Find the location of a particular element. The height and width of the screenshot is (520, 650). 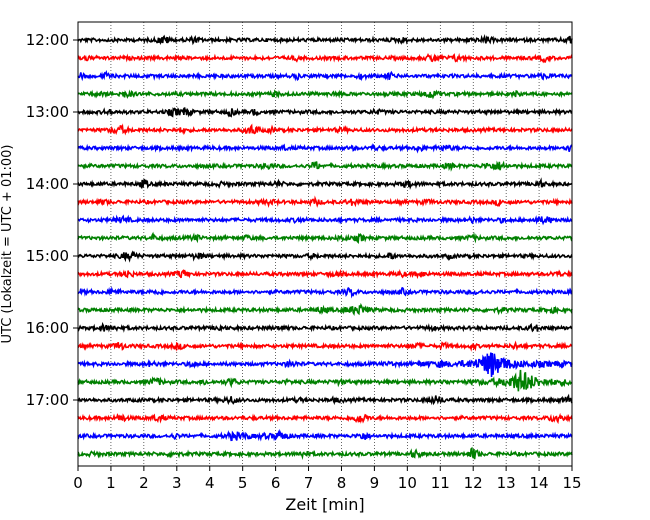

x-axis: 0 1 2 3 4 5 6 7 8 9 10 11 12 13 14 15 is located at coordinates (327, 479).